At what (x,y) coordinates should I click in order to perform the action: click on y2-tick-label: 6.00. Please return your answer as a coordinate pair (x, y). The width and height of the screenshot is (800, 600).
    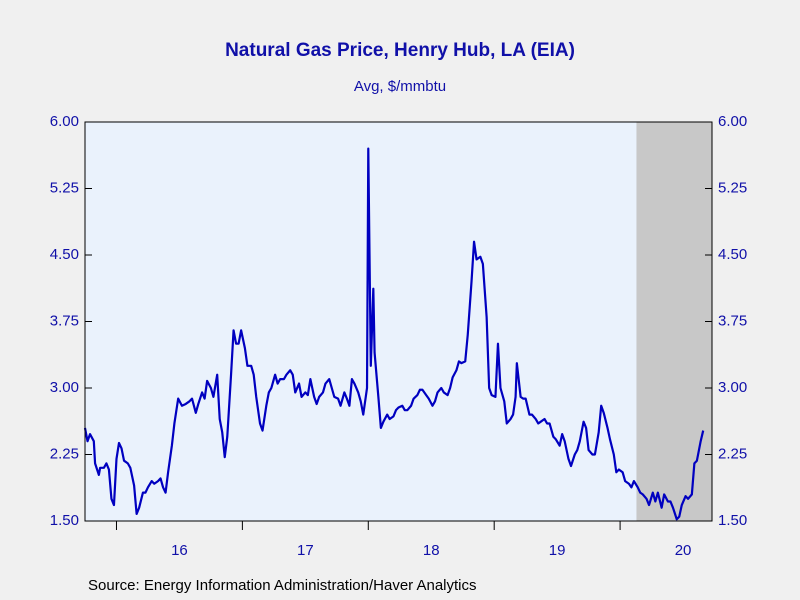
    Looking at the image, I should click on (732, 121).